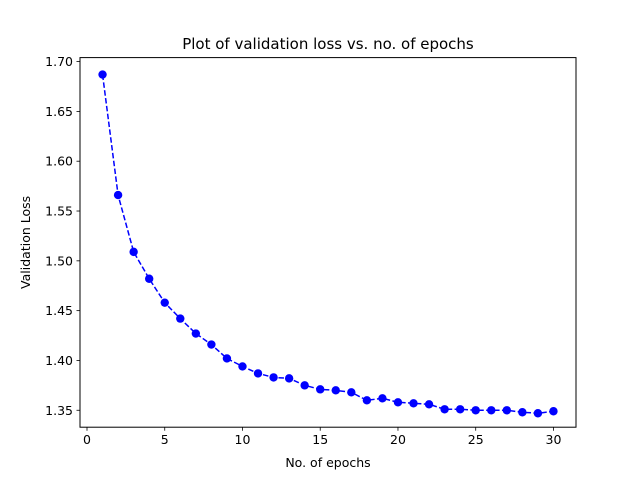 This screenshot has width=640, height=480. I want to click on y-tick-label: 1.70, so click(59, 61).